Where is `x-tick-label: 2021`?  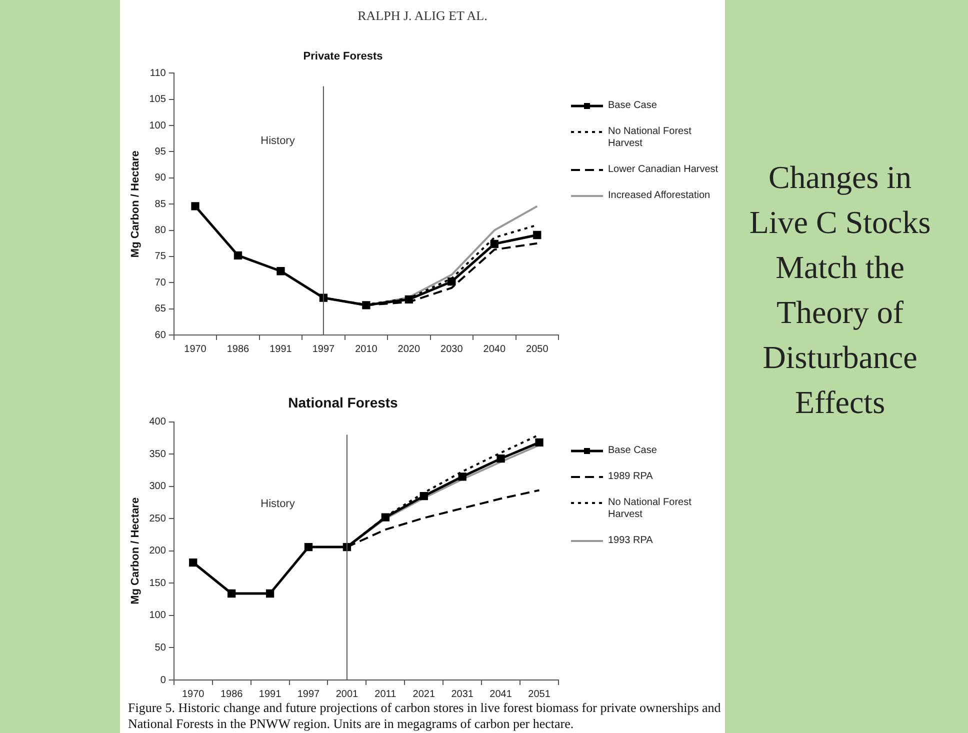 x-tick-label: 2021 is located at coordinates (424, 694).